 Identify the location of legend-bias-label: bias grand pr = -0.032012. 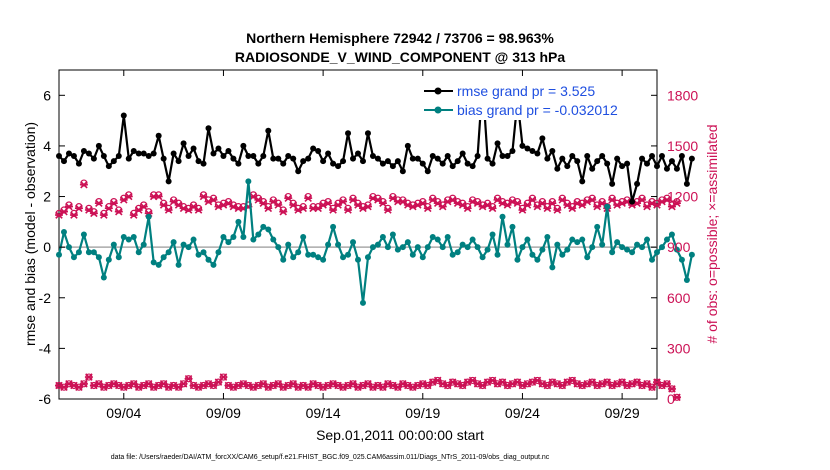
(537, 110).